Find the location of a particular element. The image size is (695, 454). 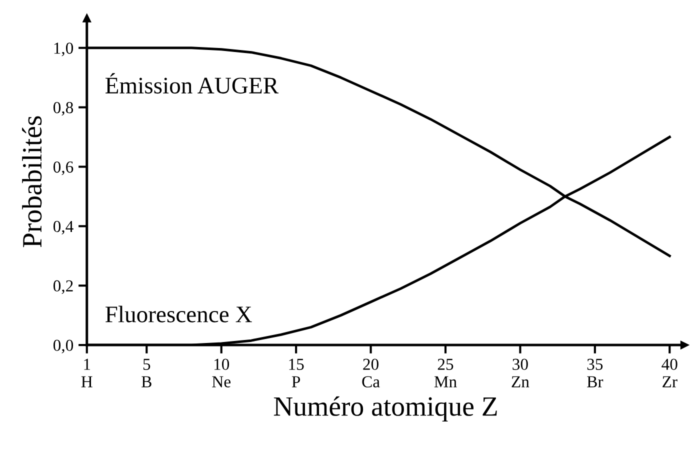

x-tick-label: 1 H is located at coordinates (86, 373).